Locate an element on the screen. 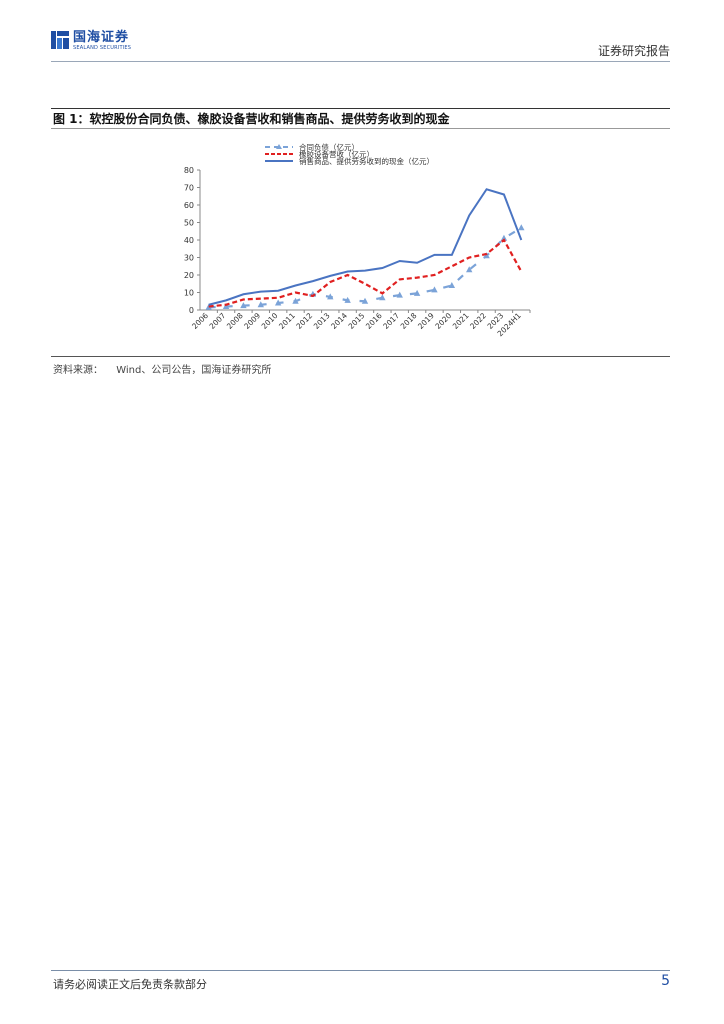  x-tick-label: 2019 is located at coordinates (426, 321).